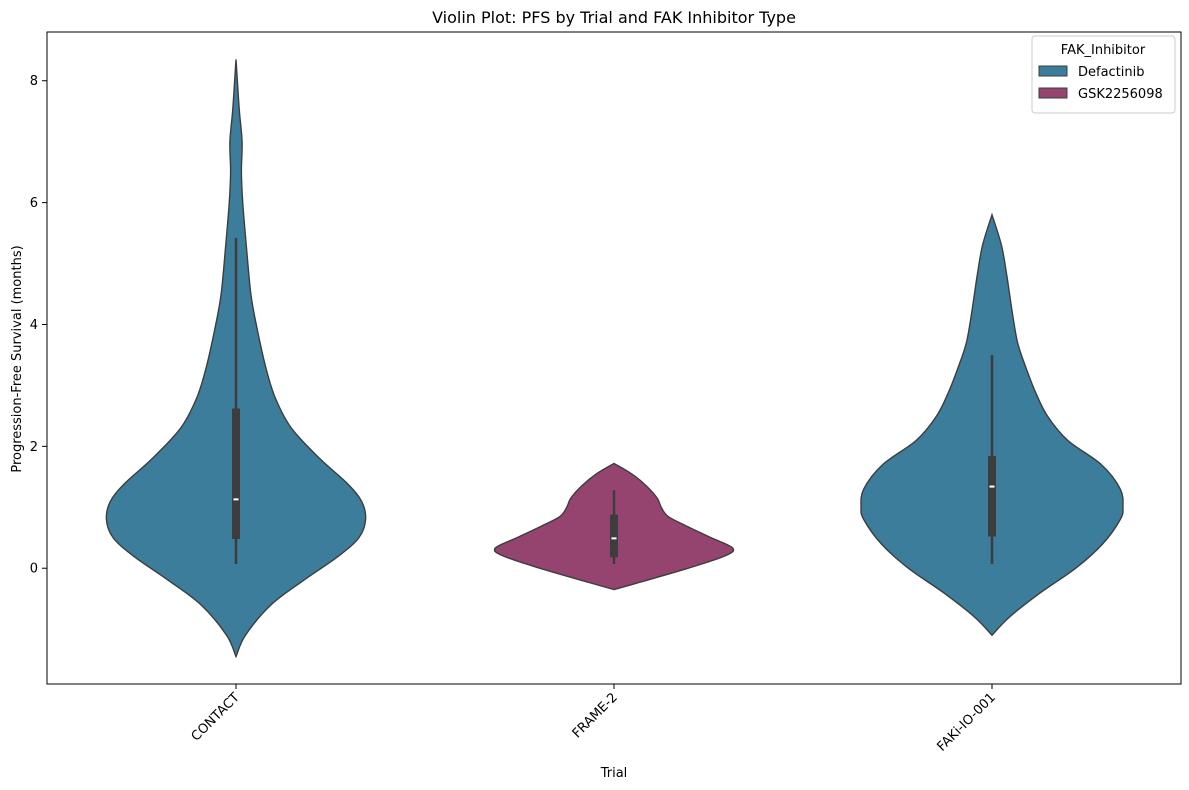 Image resolution: width=1189 pixels, height=790 pixels. I want to click on x-axis: CONTACT FRAME-2 FAKi-IO-001, so click(594, 719).